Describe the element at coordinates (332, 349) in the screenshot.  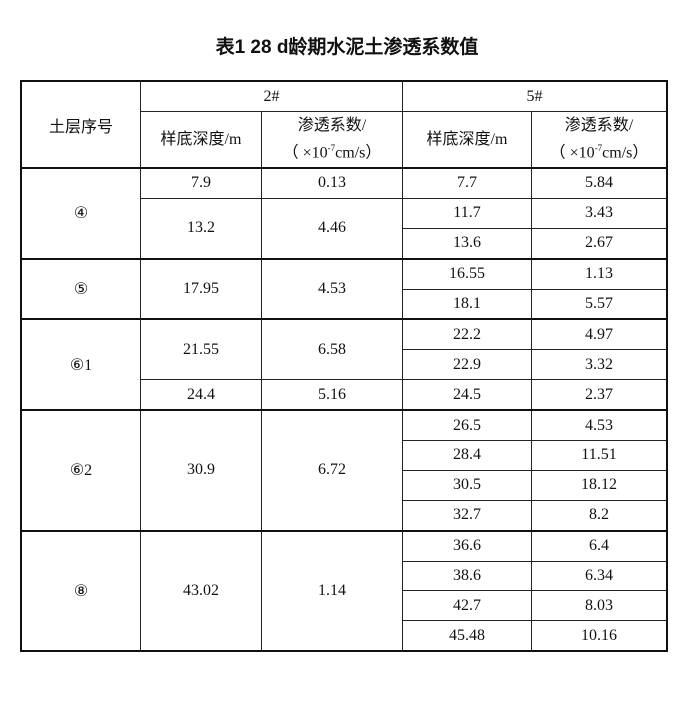
I see `coef-a-cell: 6.58` at that location.